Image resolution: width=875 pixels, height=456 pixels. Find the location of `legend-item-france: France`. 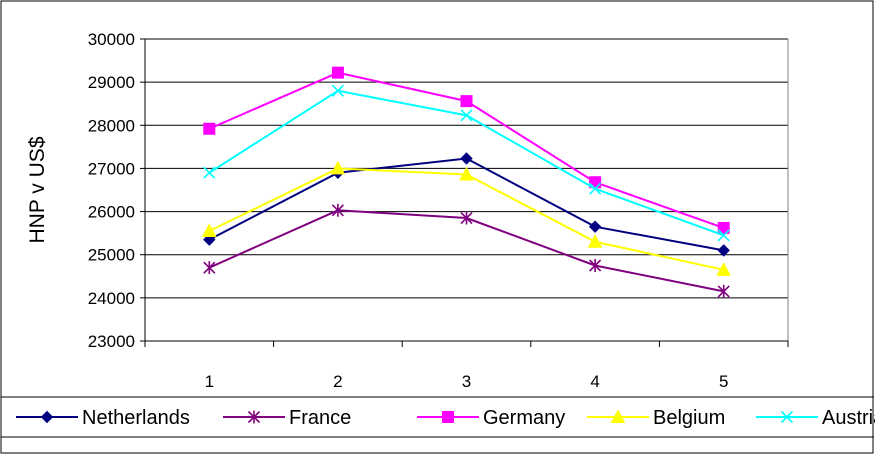

legend-item-france: France is located at coordinates (287, 418).